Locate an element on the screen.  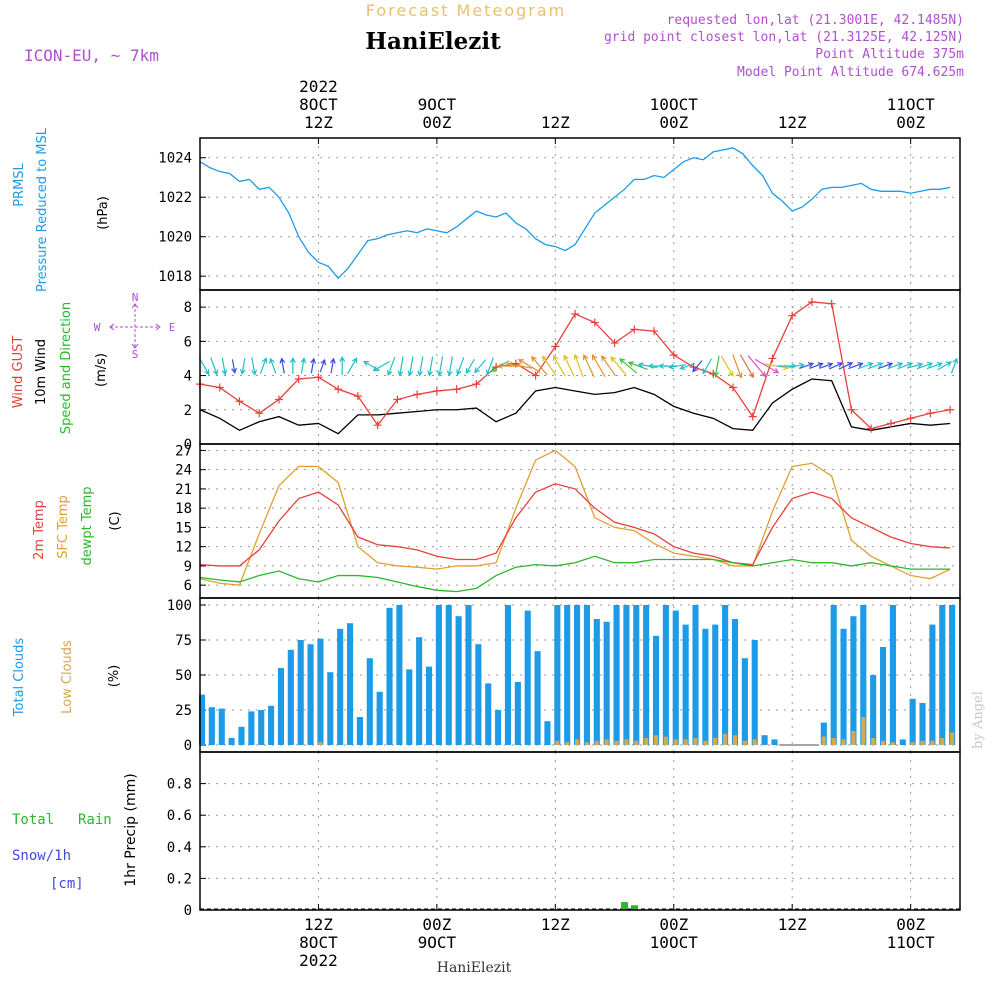
temperature-ytick-label: 18 is located at coordinates (183, 509).